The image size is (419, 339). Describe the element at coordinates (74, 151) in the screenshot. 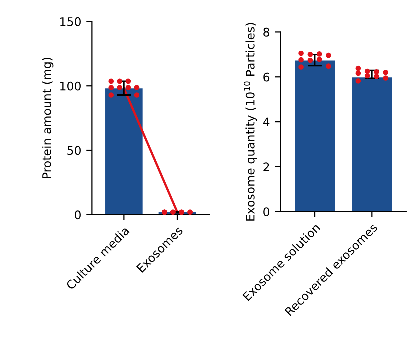

I see `y-tick-label: 50` at that location.